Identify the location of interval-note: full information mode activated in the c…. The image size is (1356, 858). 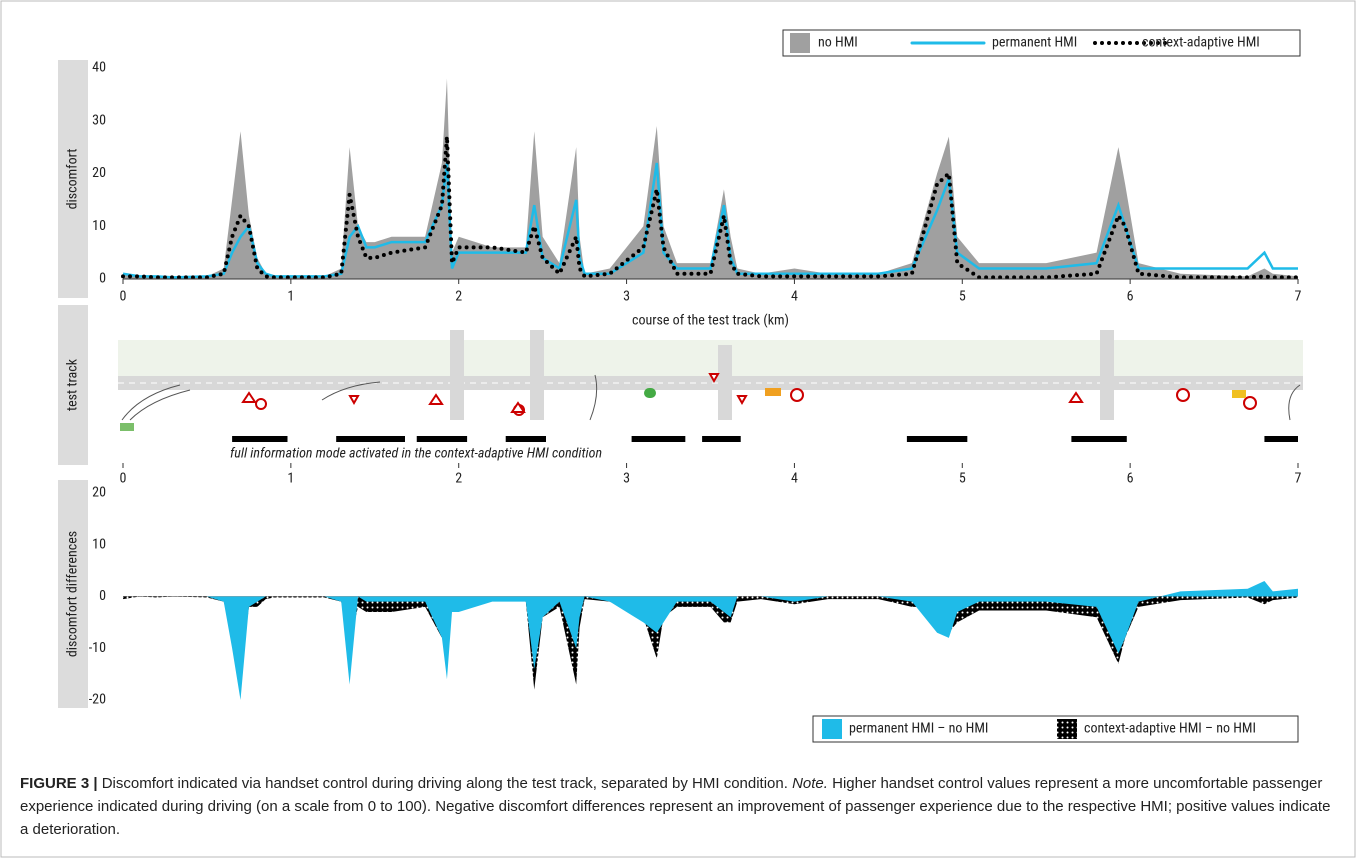
(416, 454).